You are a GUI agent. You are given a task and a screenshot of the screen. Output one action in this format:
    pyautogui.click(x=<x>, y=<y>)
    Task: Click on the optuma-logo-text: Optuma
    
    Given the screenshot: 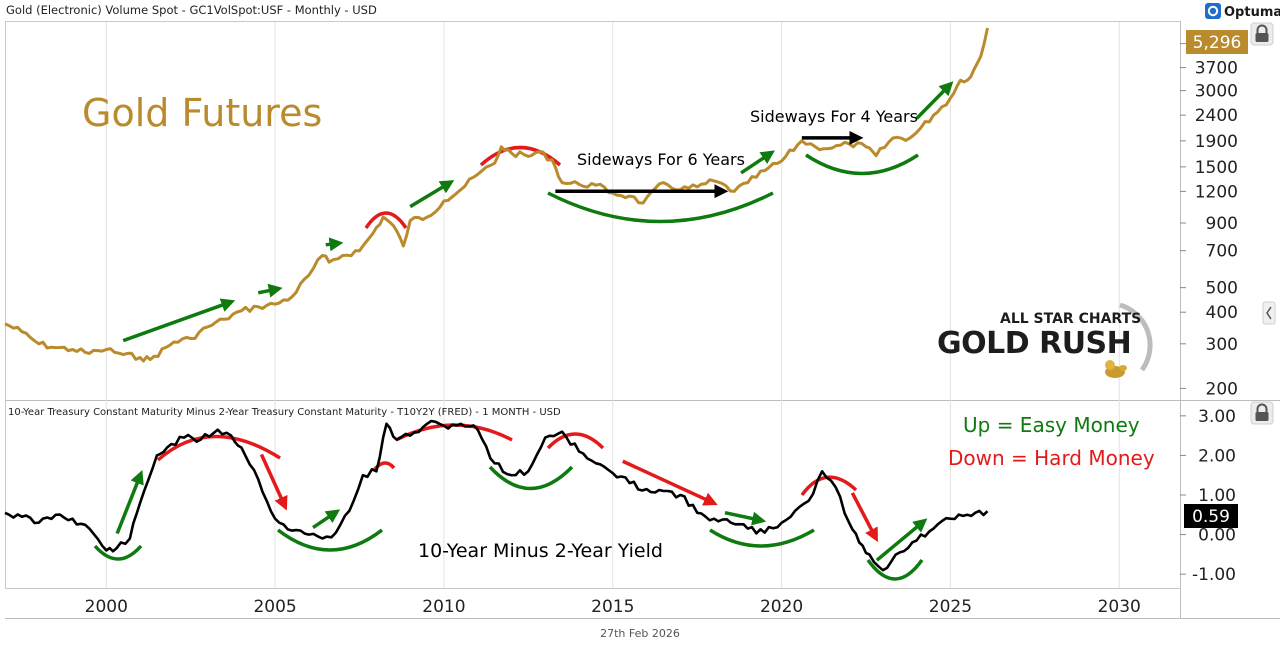 What is the action you would take?
    pyautogui.click(x=1252, y=12)
    